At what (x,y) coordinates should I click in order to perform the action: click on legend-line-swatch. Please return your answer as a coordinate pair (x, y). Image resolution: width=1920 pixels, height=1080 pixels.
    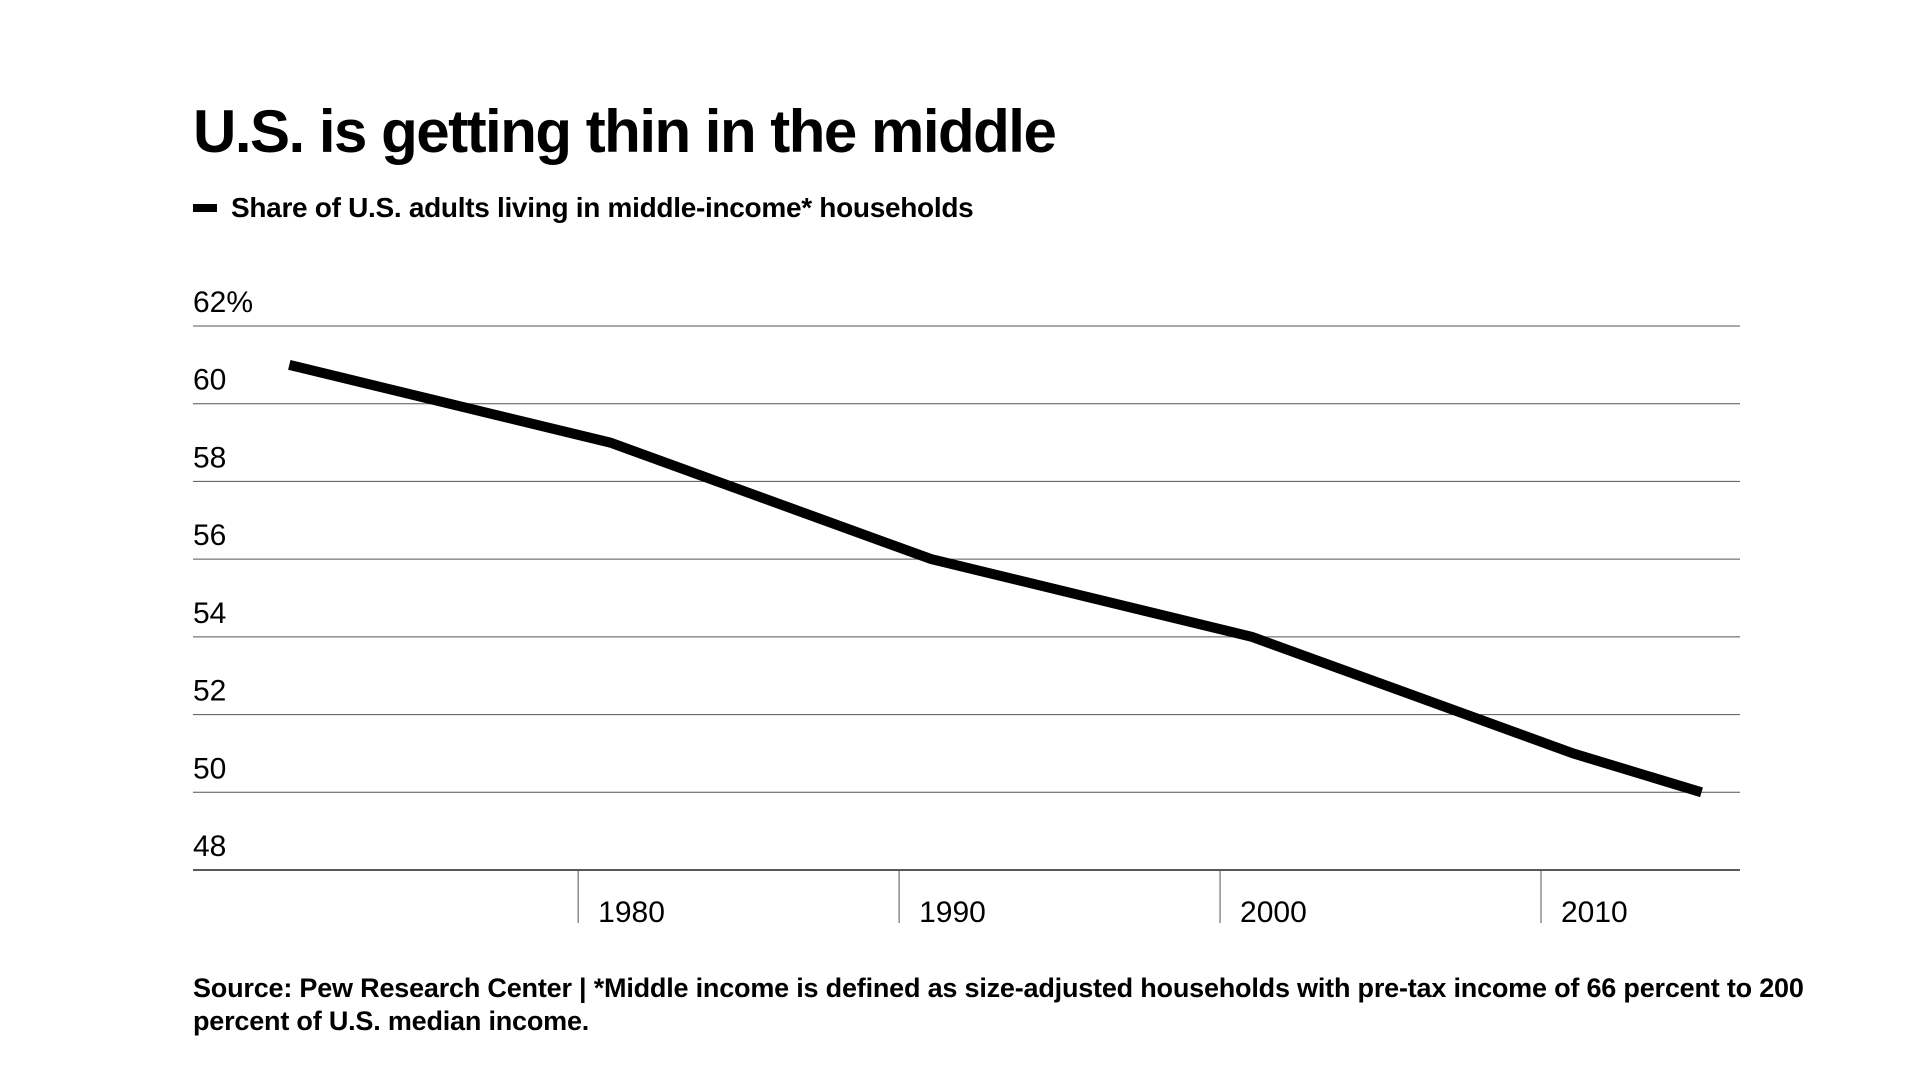
    Looking at the image, I should click on (205, 208).